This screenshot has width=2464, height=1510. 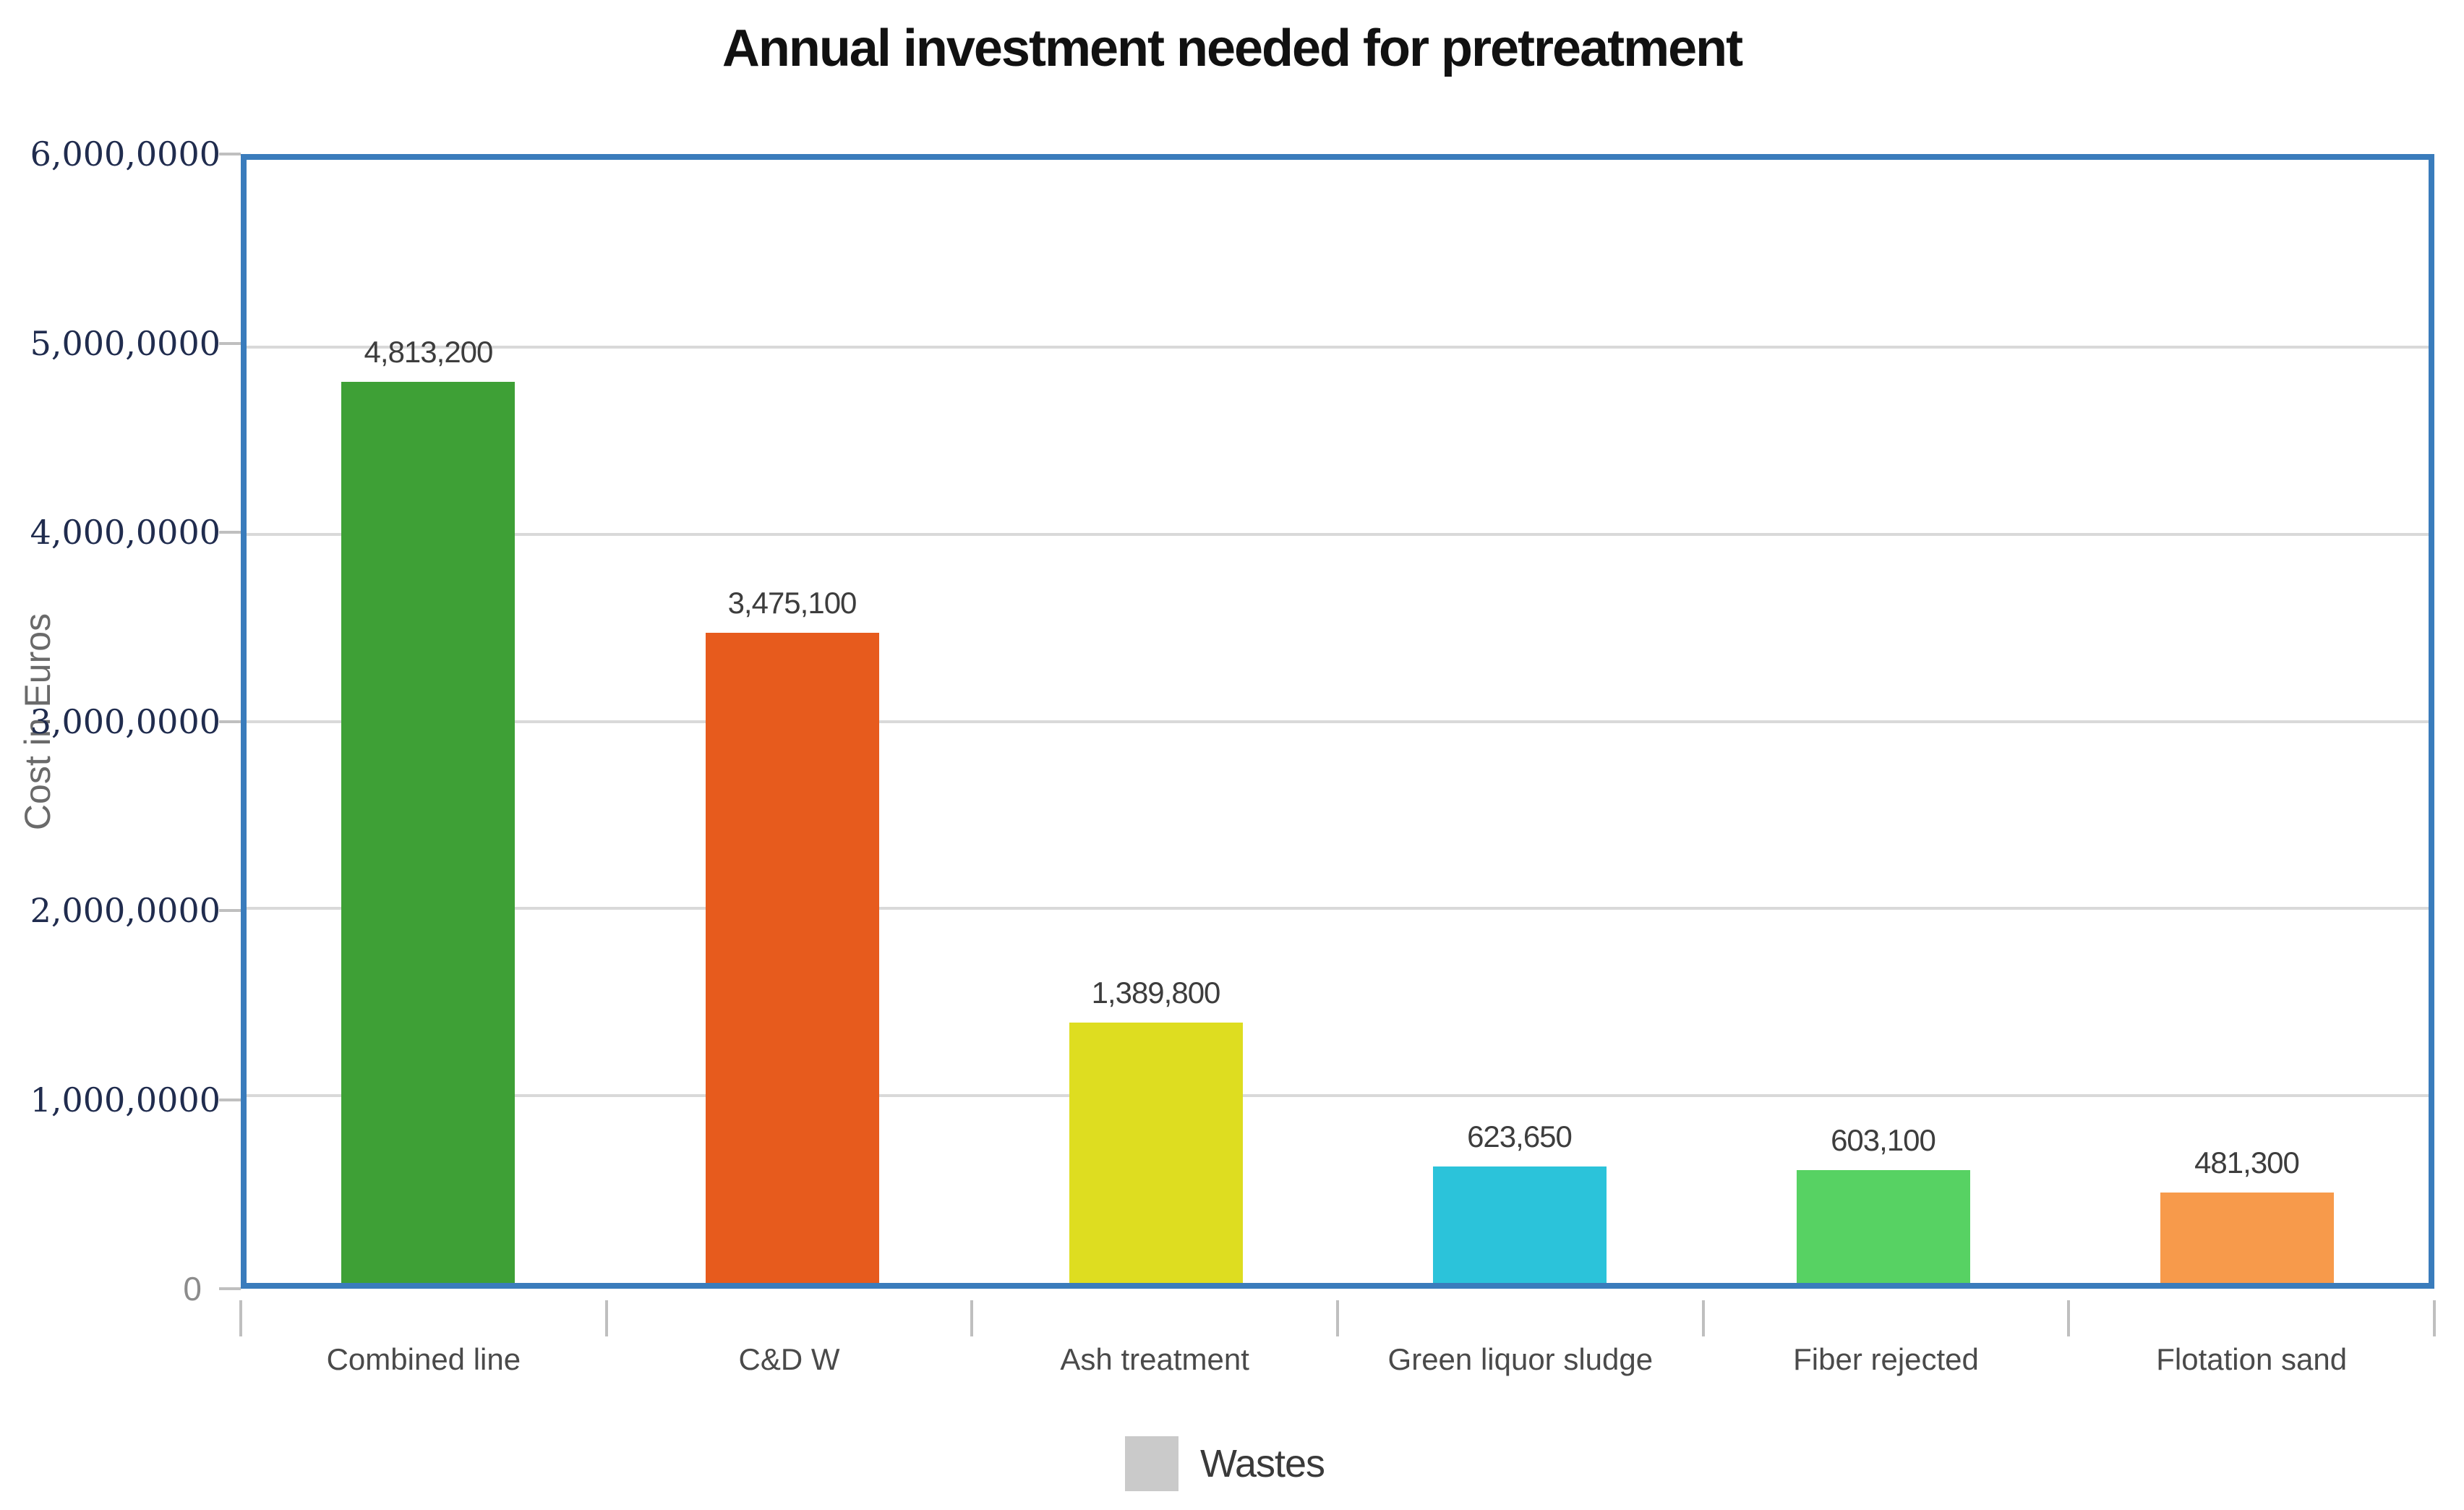 I want to click on y-tick-label: 6,000,0000, so click(x=125, y=154).